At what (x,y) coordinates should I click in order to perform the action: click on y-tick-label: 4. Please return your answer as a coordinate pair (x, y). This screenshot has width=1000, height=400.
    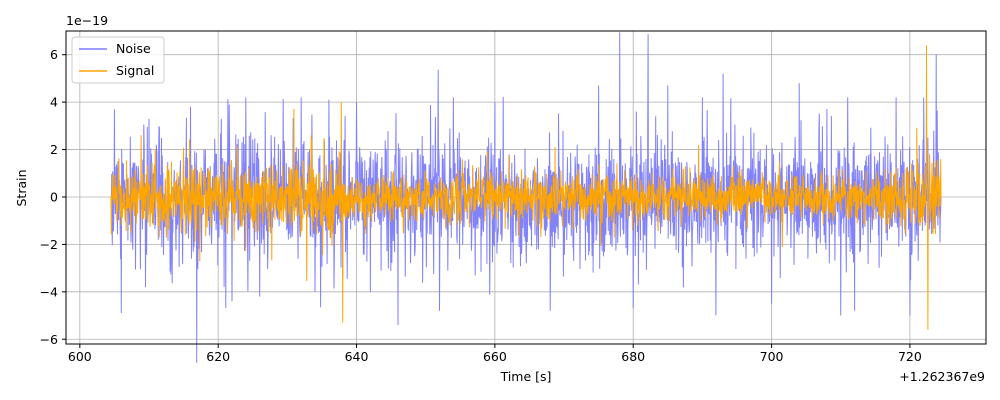
    Looking at the image, I should click on (54, 102).